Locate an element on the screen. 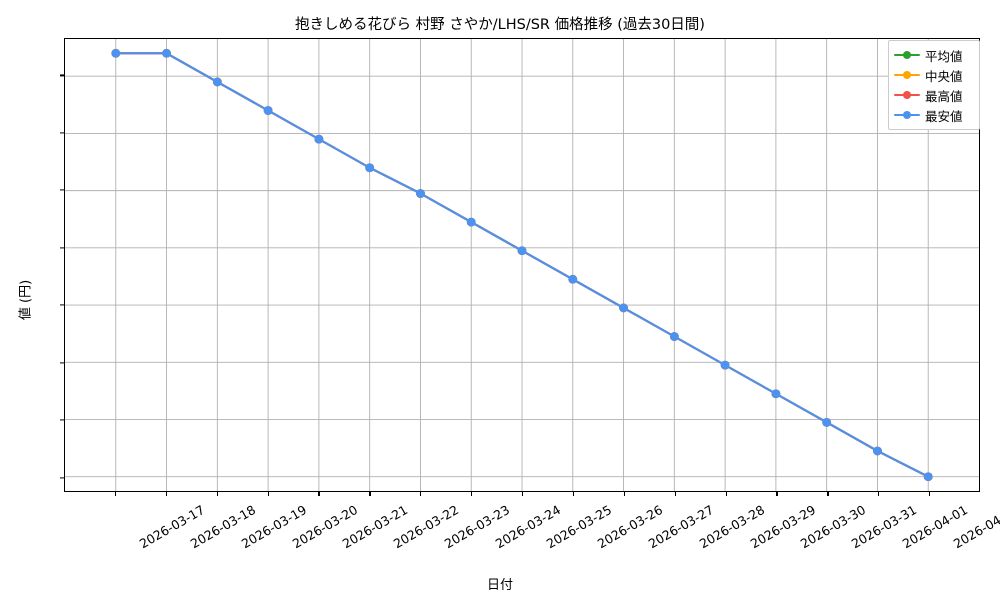  legend-label: 最高値 is located at coordinates (944, 96).